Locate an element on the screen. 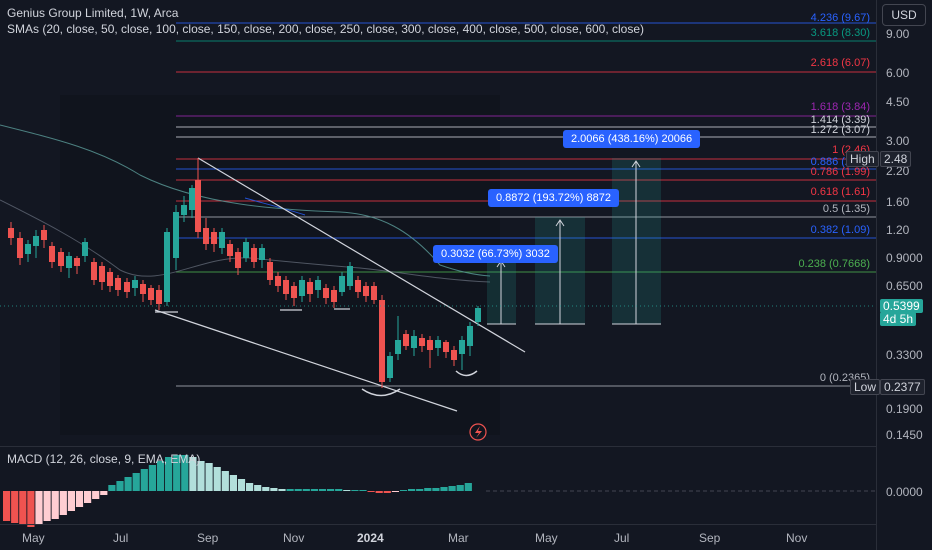 The height and width of the screenshot is (550, 932). measure-label: 0.3032 (66.73%) 3032 is located at coordinates (495, 254).